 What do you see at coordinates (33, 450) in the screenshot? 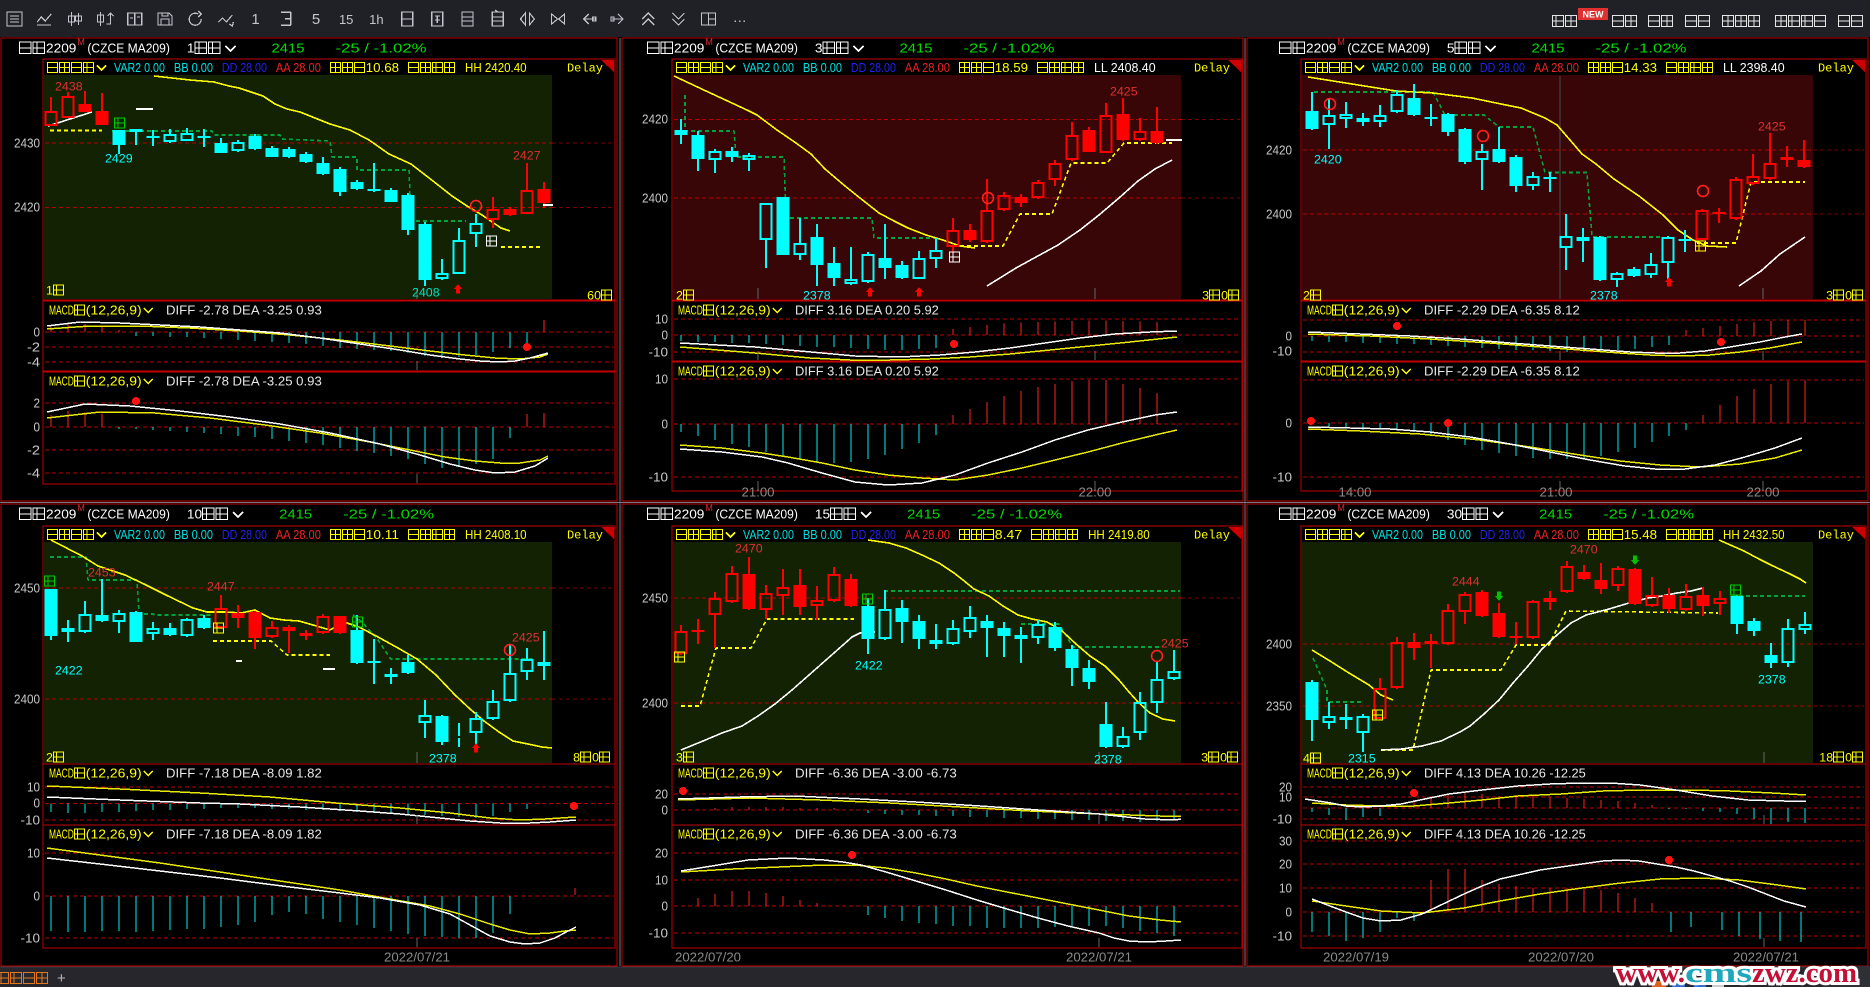
I see `svg-text: -2` at bounding box center [33, 450].